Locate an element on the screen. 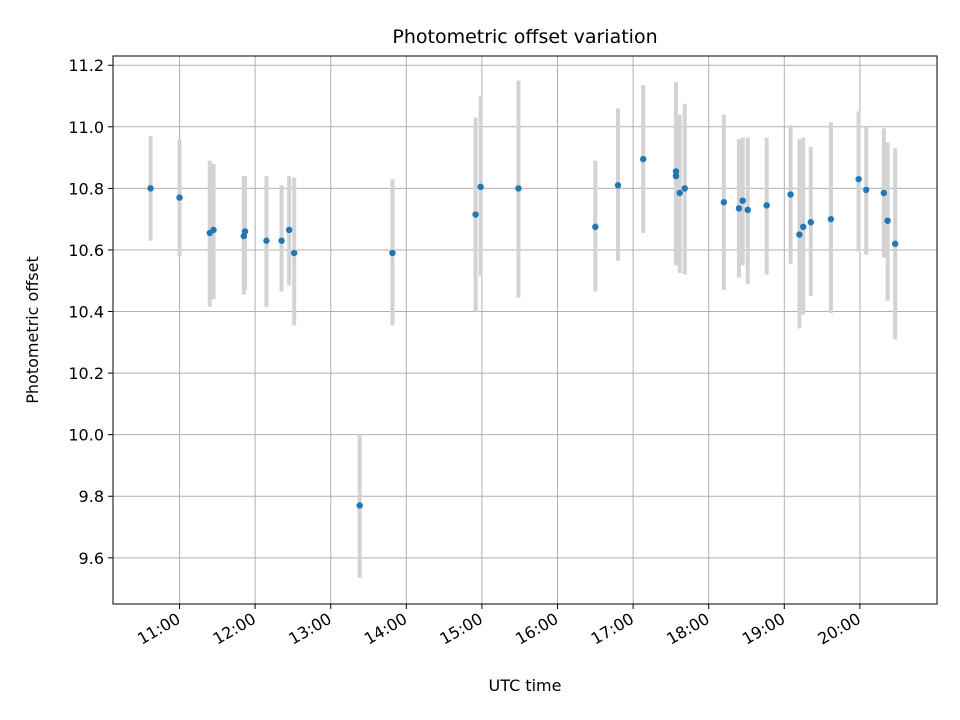  y-tick-label: 10.4 is located at coordinates (86, 312).